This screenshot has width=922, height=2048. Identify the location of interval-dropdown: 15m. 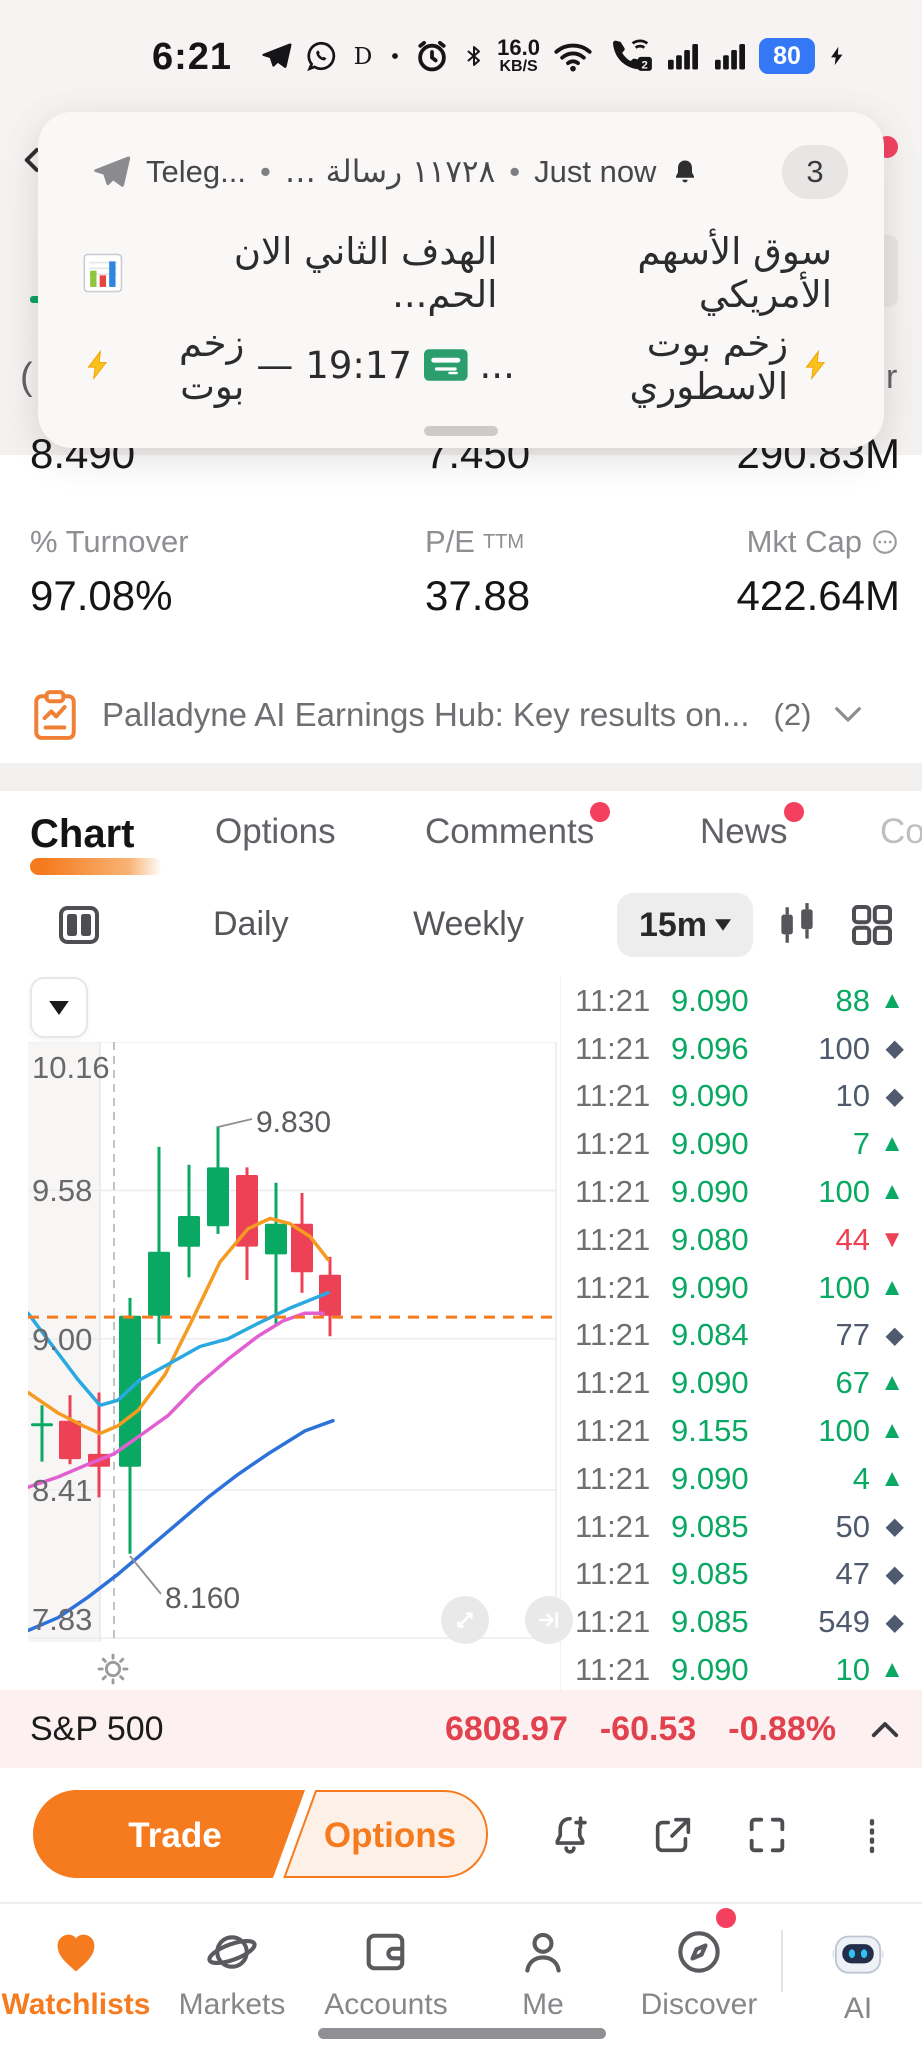
(685, 925).